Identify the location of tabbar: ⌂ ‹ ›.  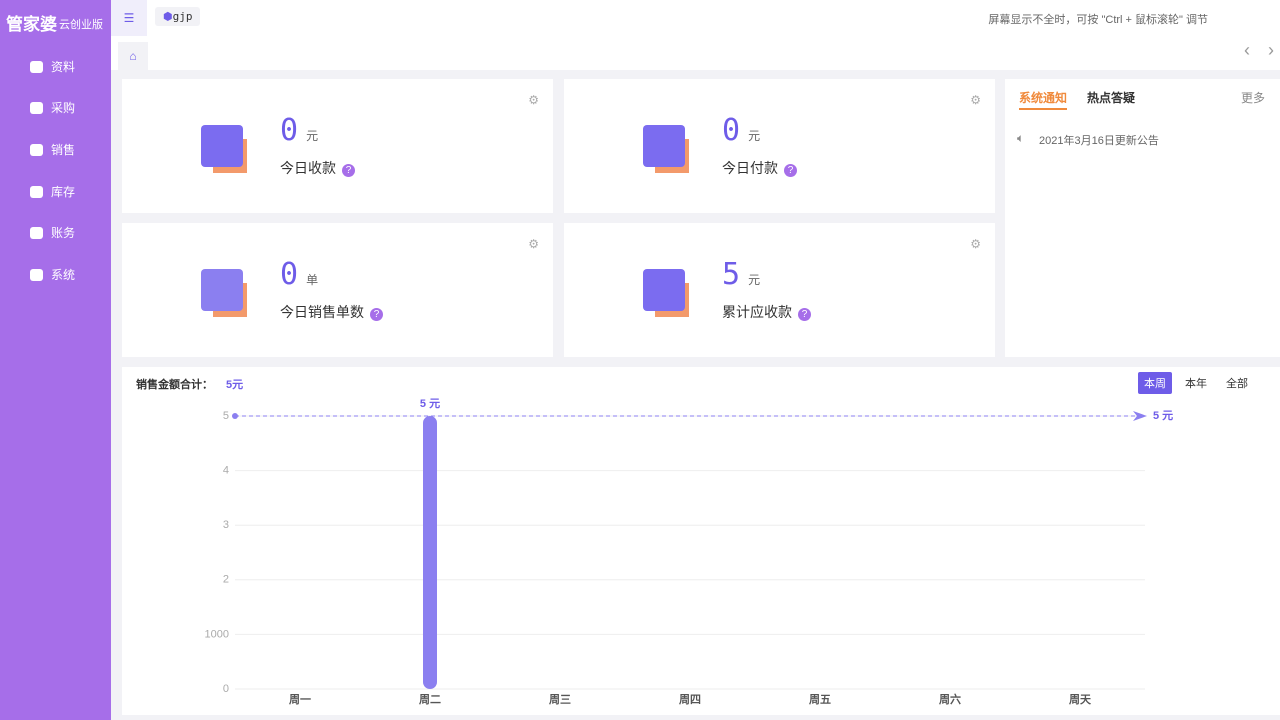
(695, 53).